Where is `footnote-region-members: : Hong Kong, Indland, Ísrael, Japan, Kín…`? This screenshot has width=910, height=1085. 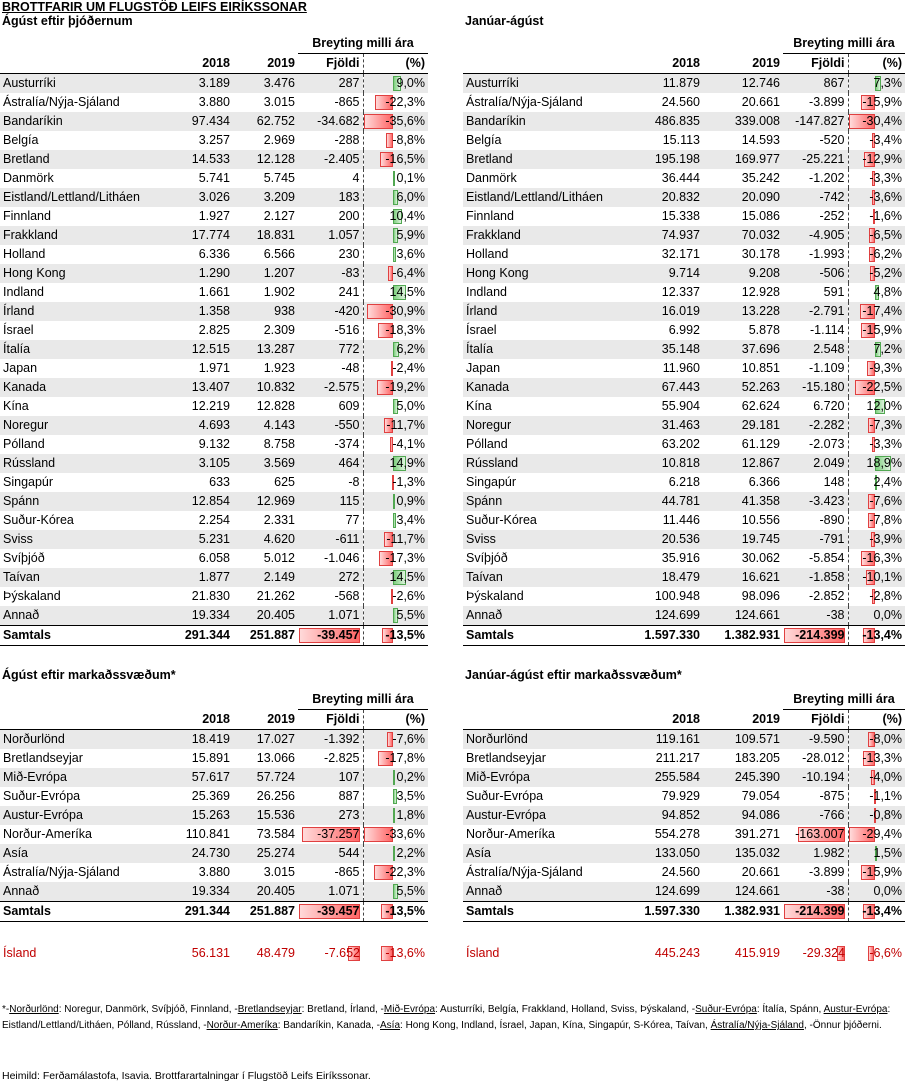
footnote-region-members: : Hong Kong, Indland, Ísrael, Japan, Kín… is located at coordinates (555, 1025).